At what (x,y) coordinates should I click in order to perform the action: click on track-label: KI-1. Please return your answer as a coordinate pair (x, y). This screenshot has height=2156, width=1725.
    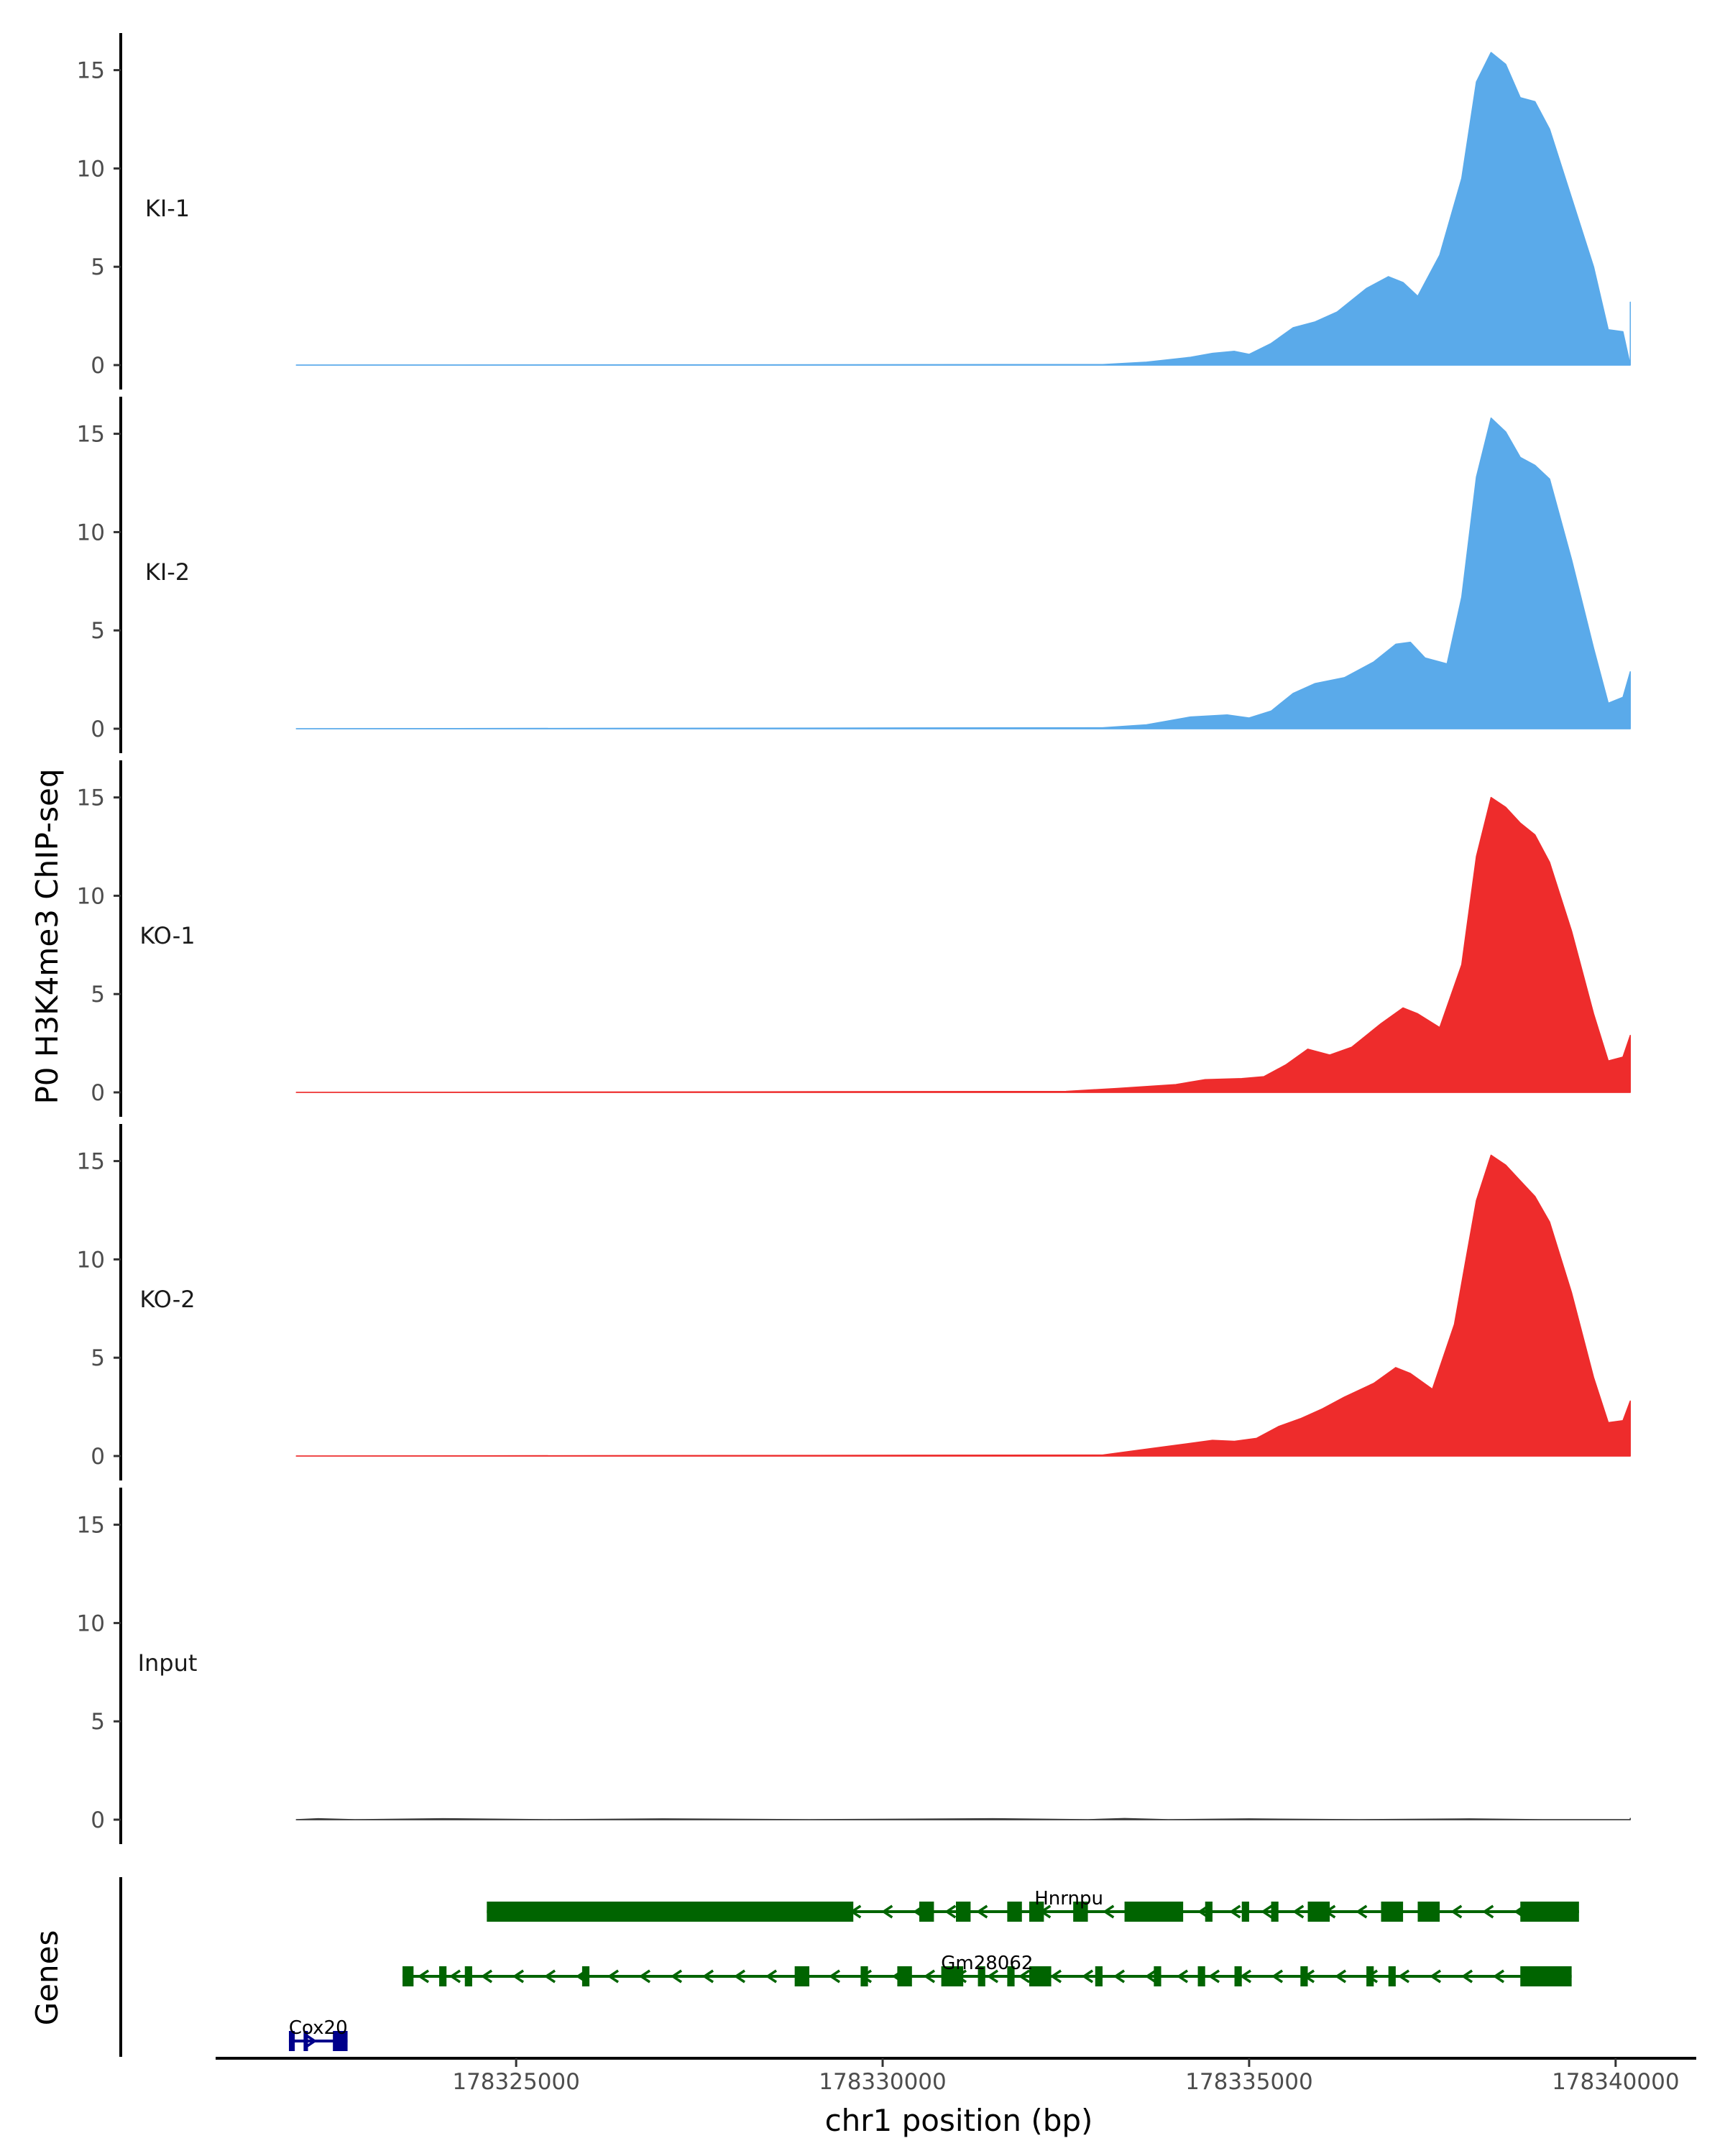
    Looking at the image, I should click on (167, 209).